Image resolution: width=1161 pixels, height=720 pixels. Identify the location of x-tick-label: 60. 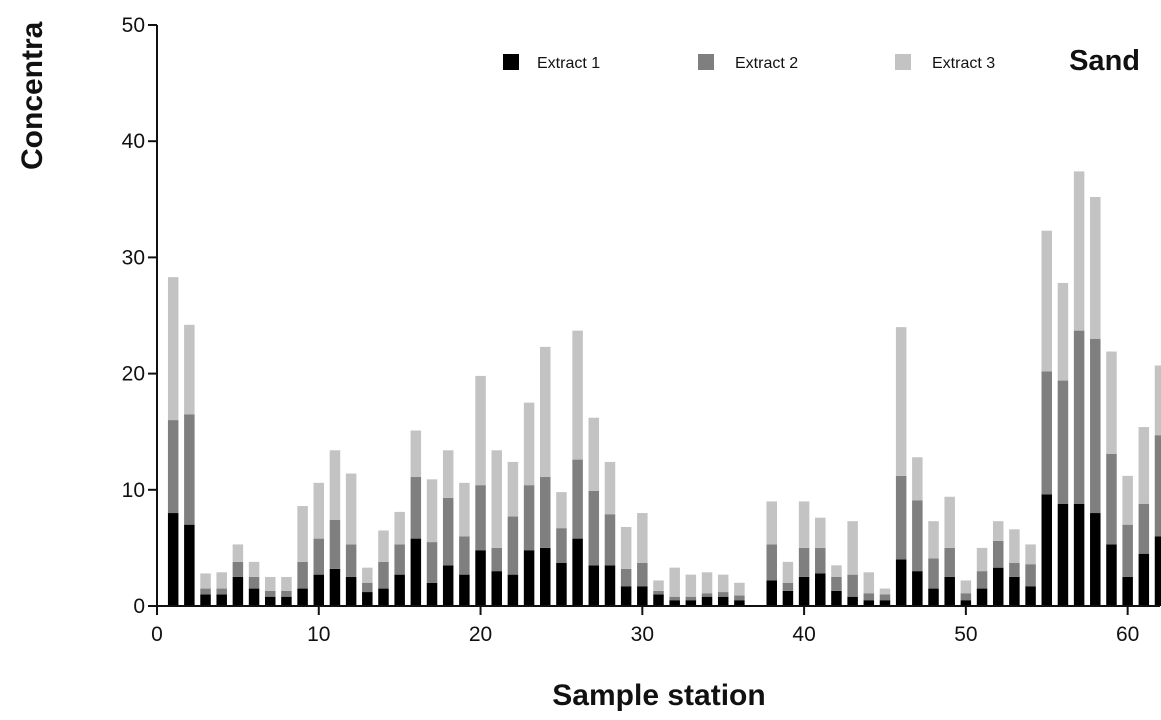
(1127, 634).